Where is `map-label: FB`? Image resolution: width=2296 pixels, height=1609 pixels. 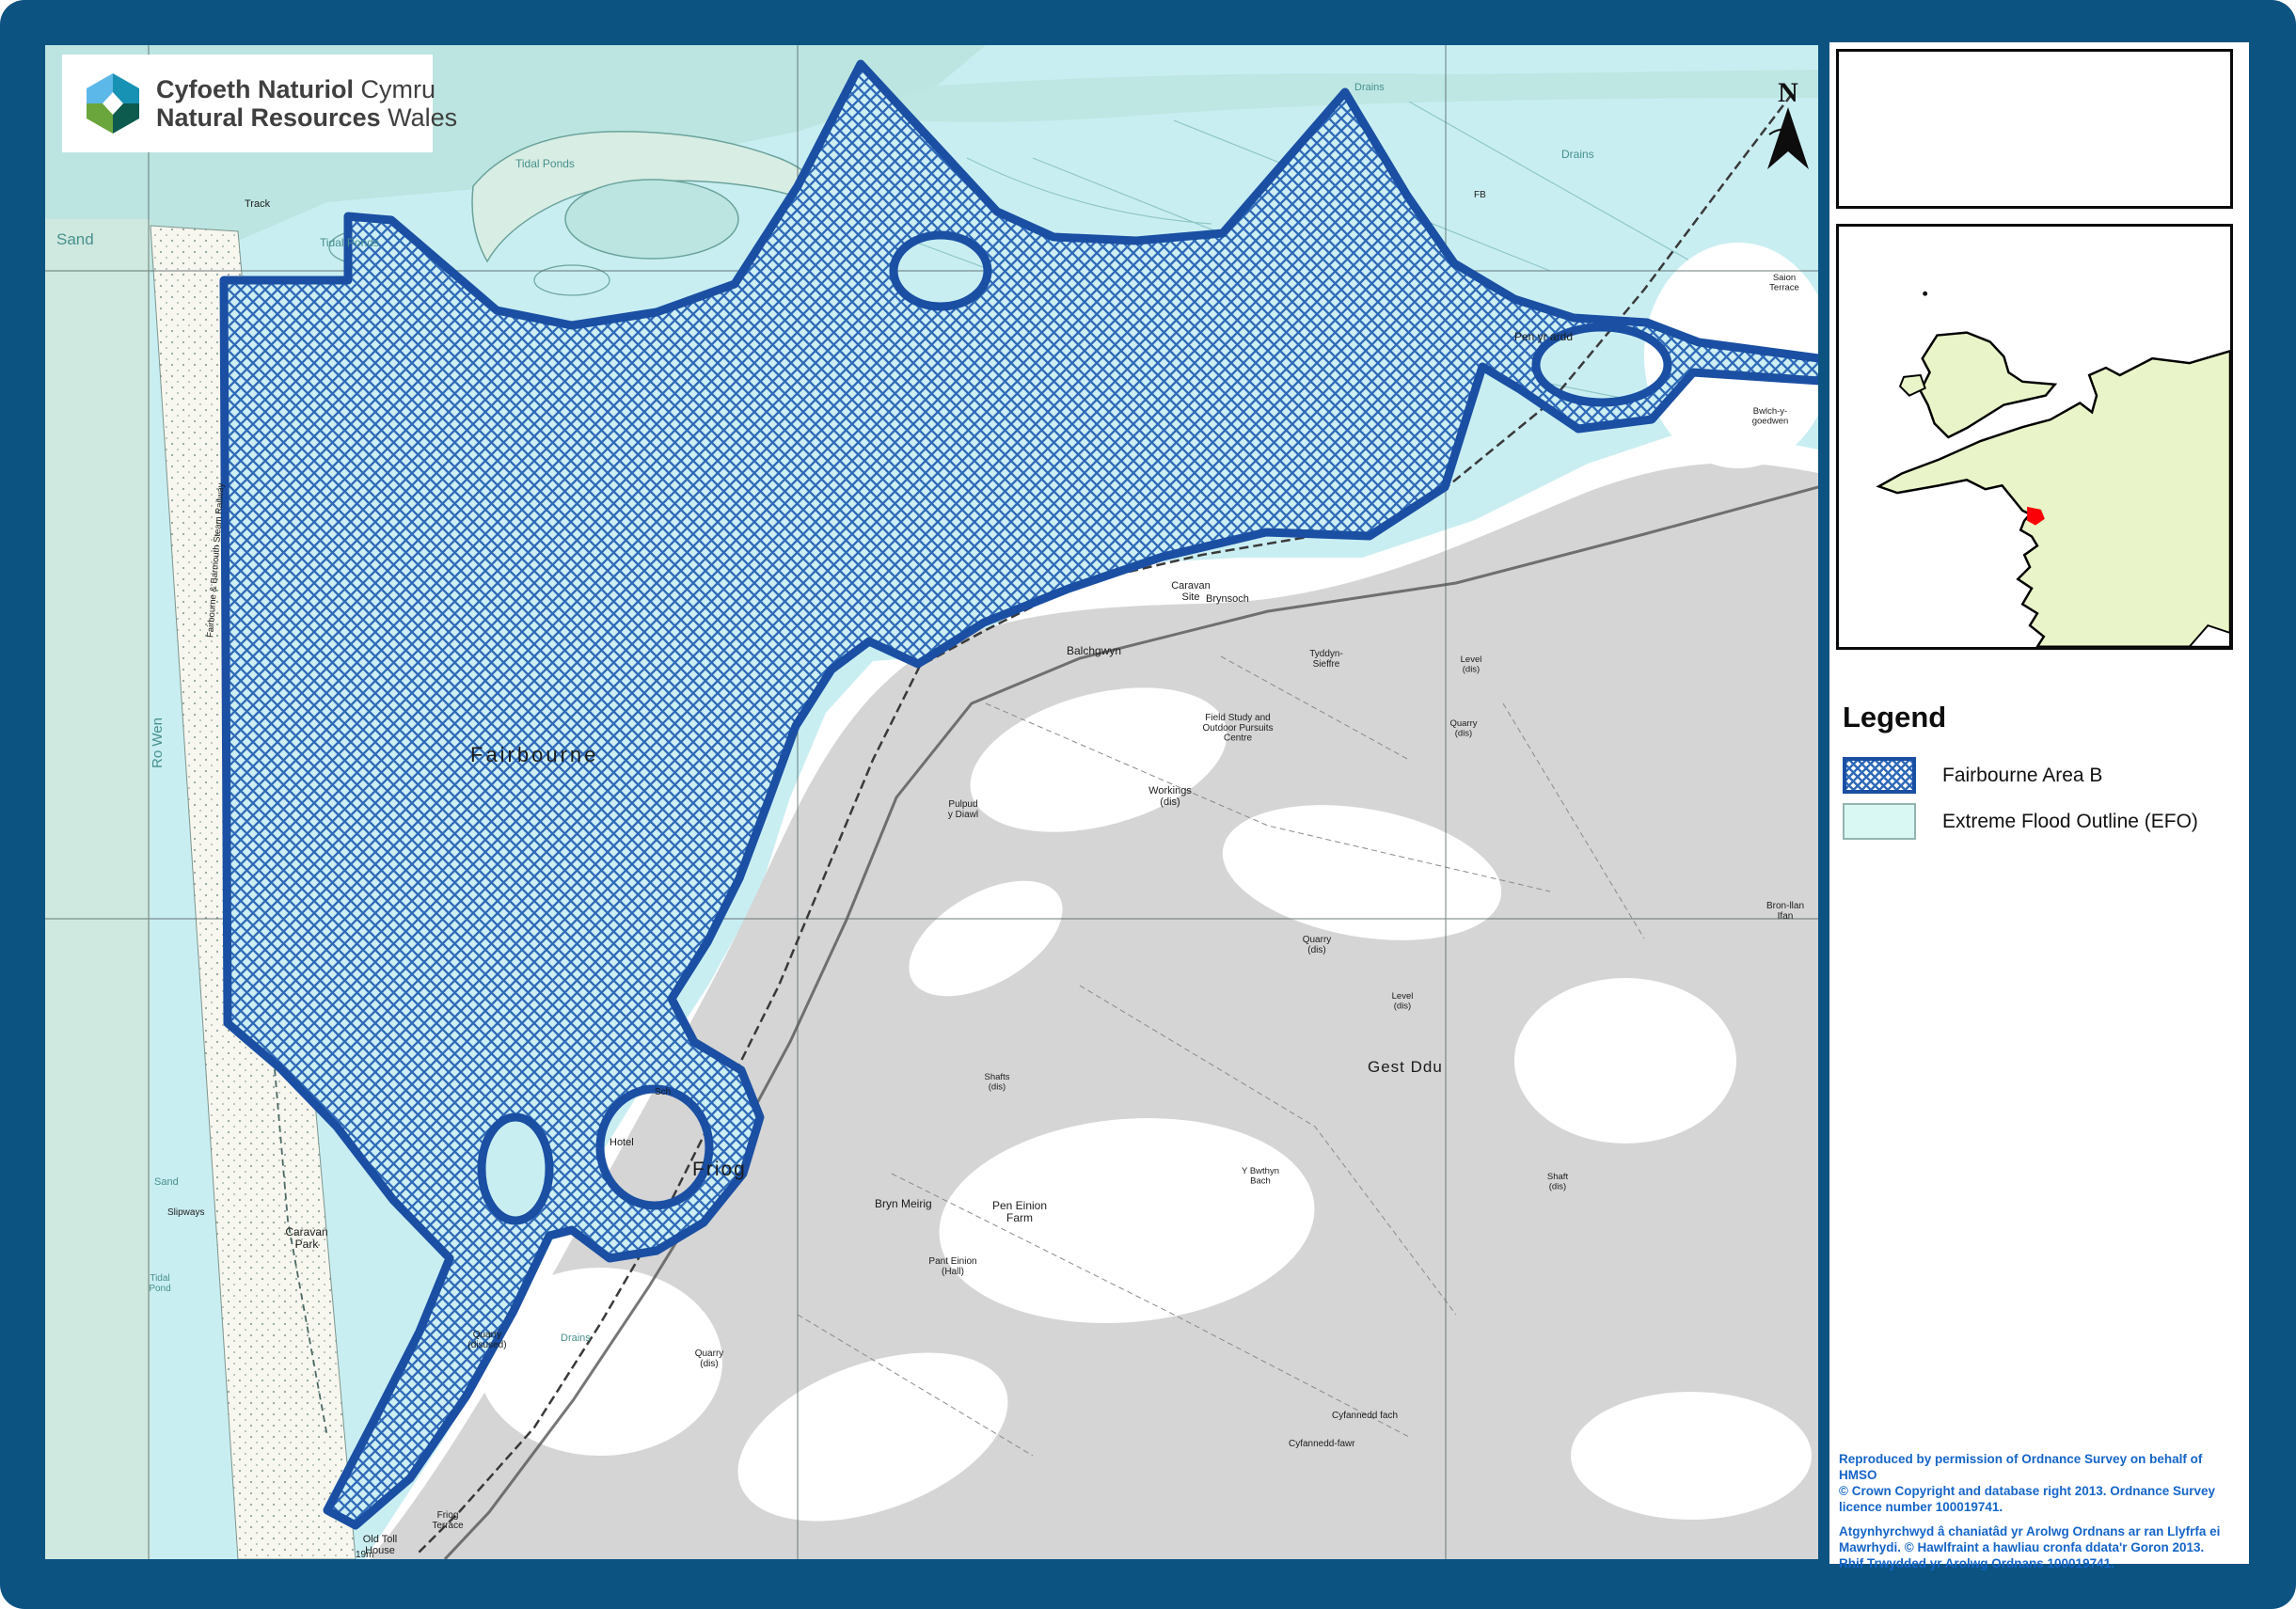 map-label: FB is located at coordinates (1480, 195).